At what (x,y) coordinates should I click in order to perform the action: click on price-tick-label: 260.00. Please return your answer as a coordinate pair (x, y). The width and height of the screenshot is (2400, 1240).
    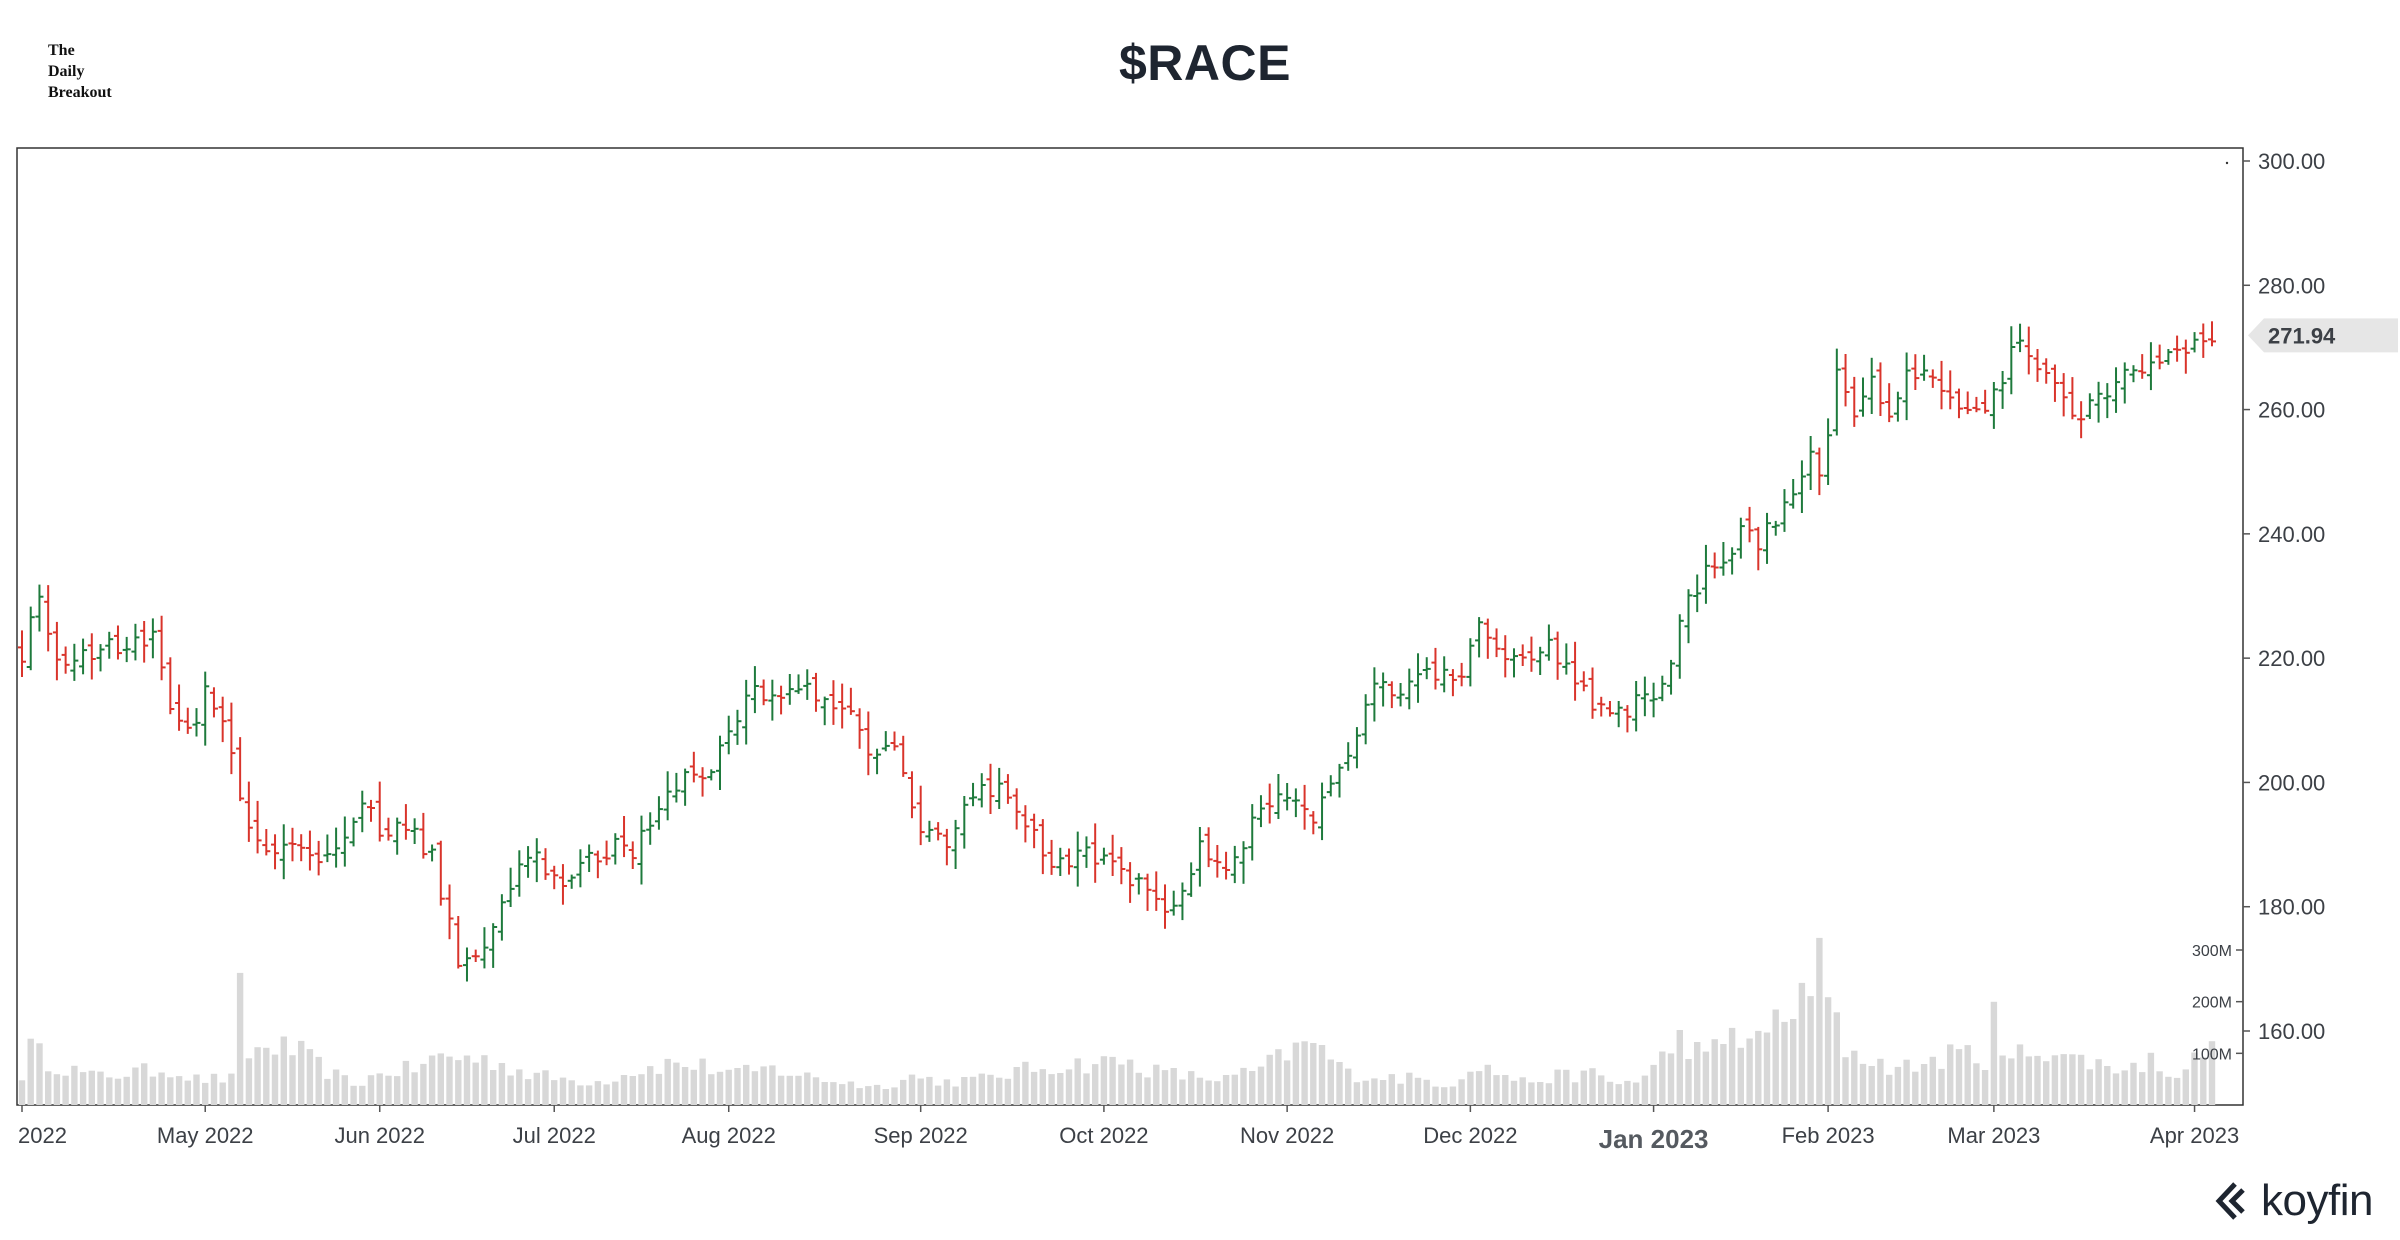
    Looking at the image, I should click on (2291, 410).